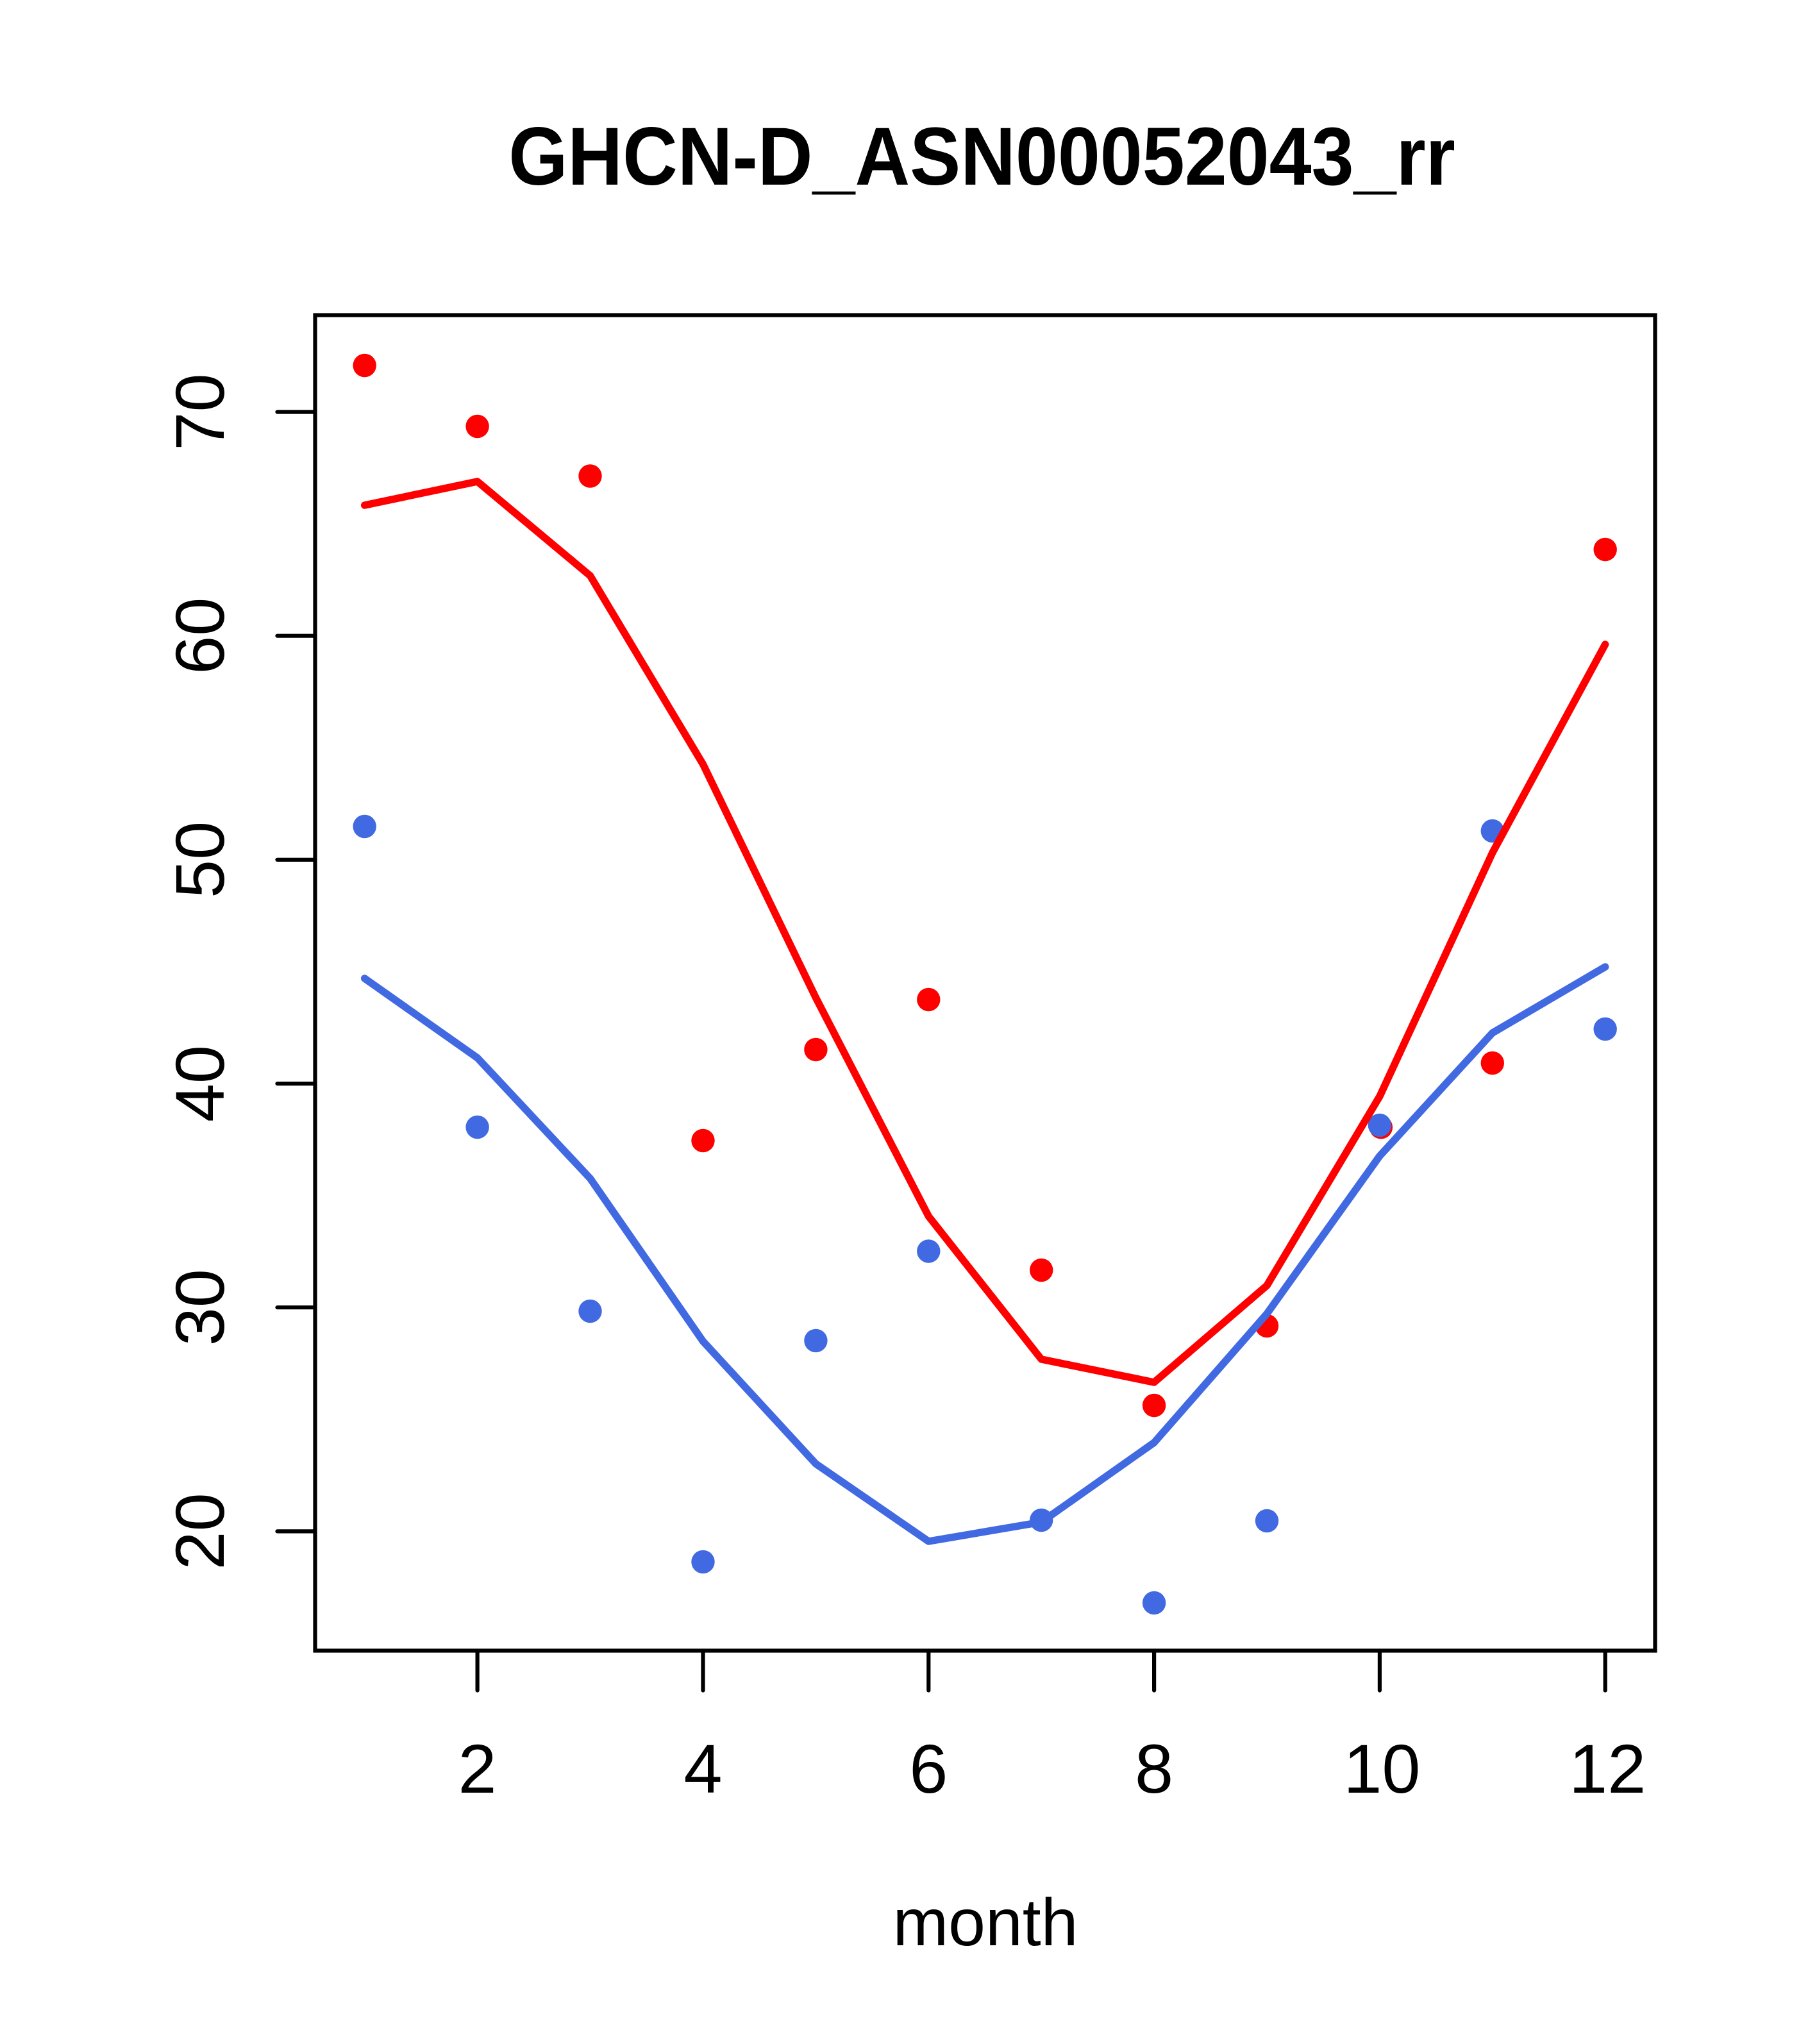  What do you see at coordinates (985, 1923) in the screenshot?
I see `svg-text: month` at bounding box center [985, 1923].